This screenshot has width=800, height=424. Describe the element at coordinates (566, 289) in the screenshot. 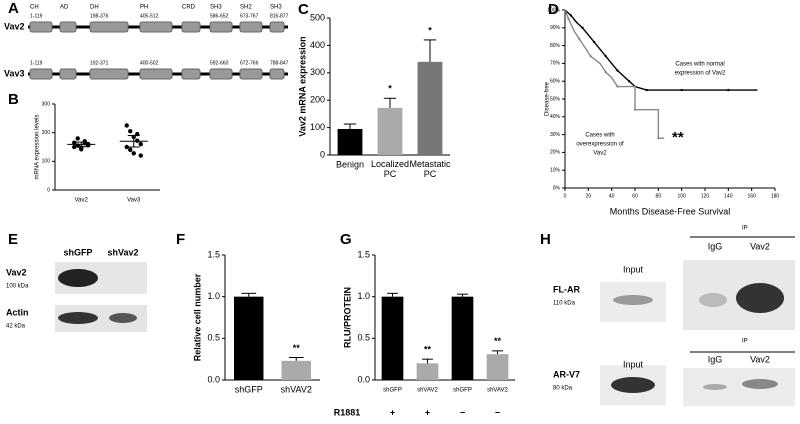

I see `blot-name: FL-AR` at that location.